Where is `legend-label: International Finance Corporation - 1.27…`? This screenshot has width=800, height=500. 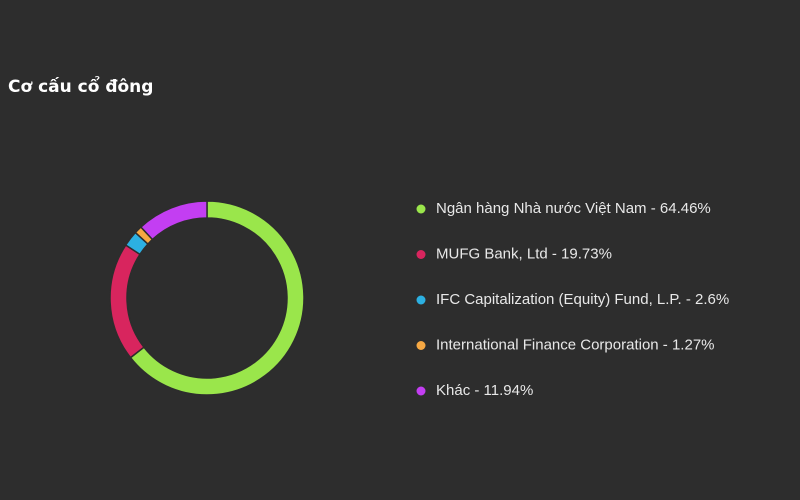 legend-label: International Finance Corporation - 1.27… is located at coordinates (575, 344).